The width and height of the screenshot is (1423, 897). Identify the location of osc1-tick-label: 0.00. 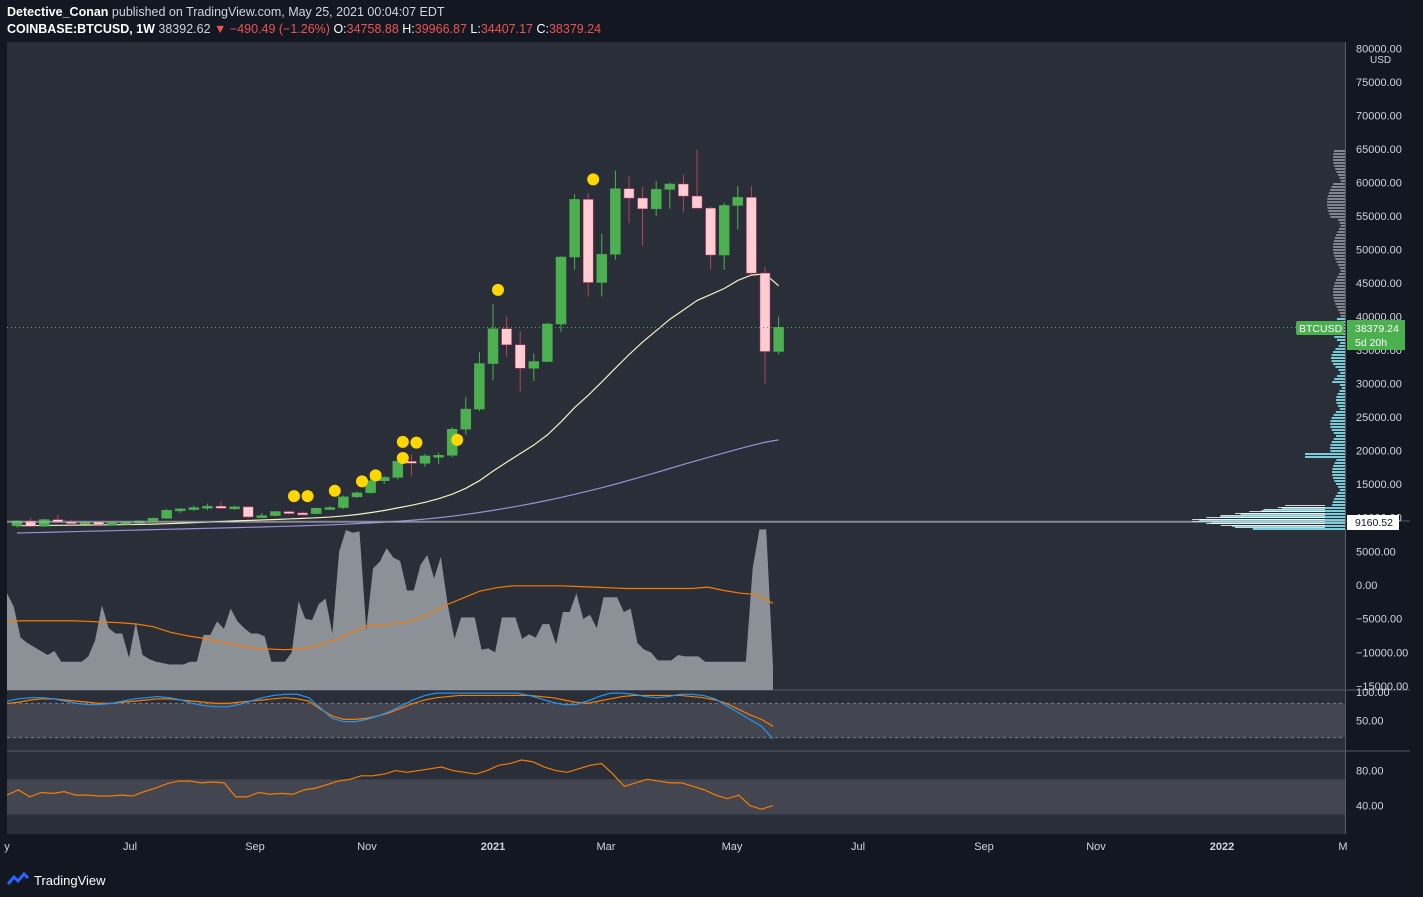
(1366, 586).